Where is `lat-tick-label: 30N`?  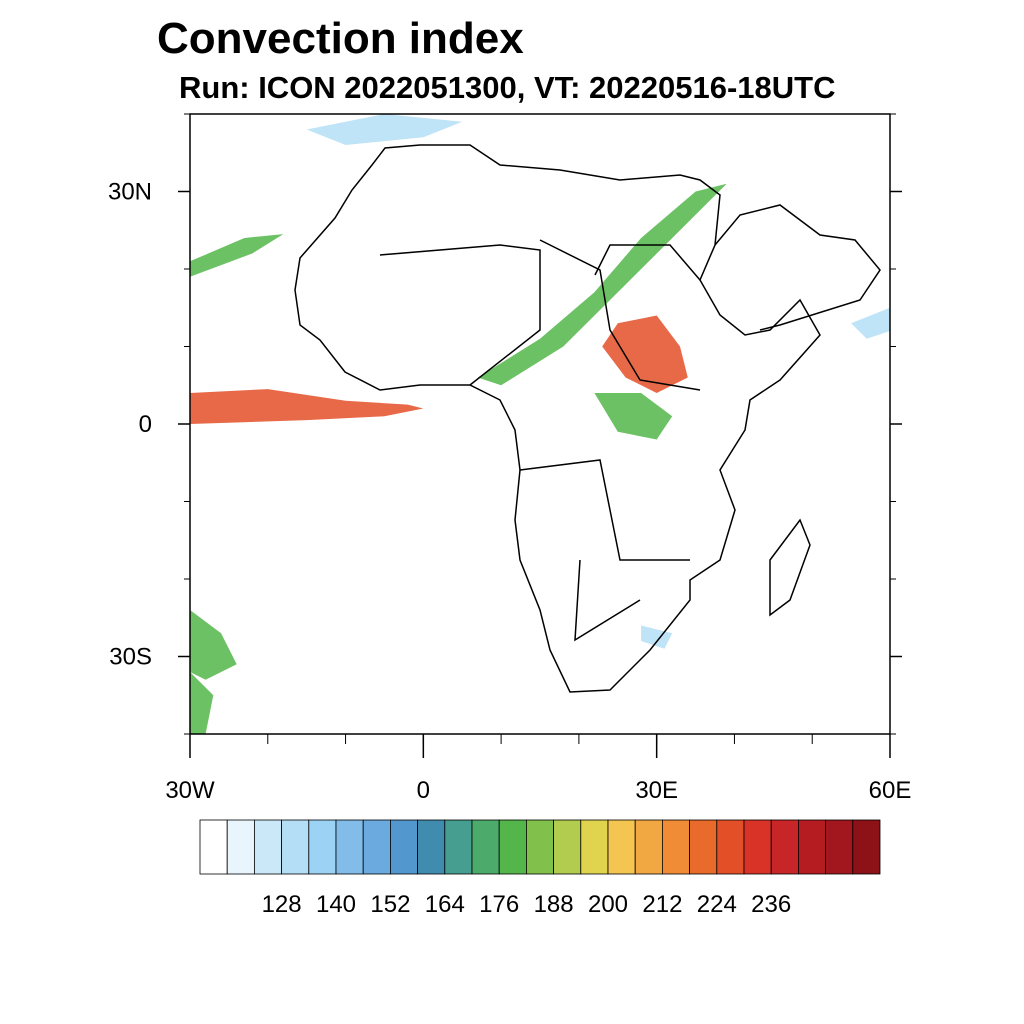
lat-tick-label: 30N is located at coordinates (130, 192).